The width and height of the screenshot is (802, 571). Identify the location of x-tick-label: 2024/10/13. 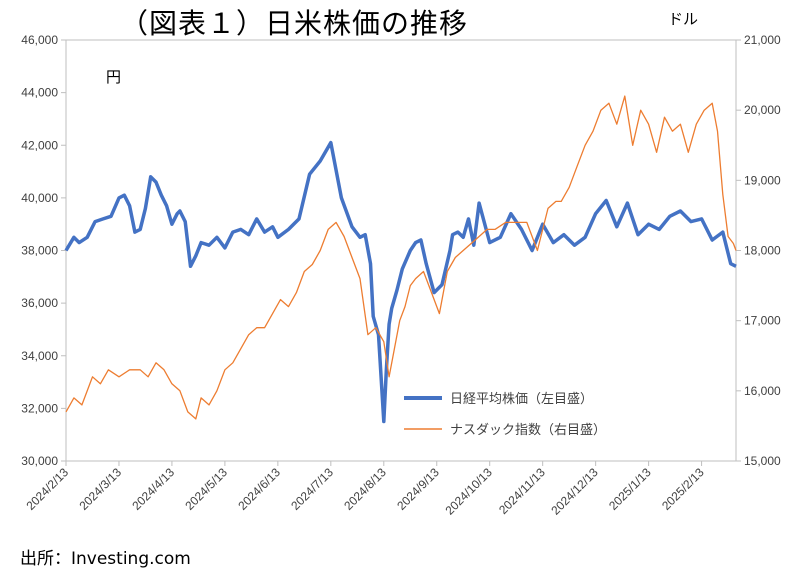
(468, 491).